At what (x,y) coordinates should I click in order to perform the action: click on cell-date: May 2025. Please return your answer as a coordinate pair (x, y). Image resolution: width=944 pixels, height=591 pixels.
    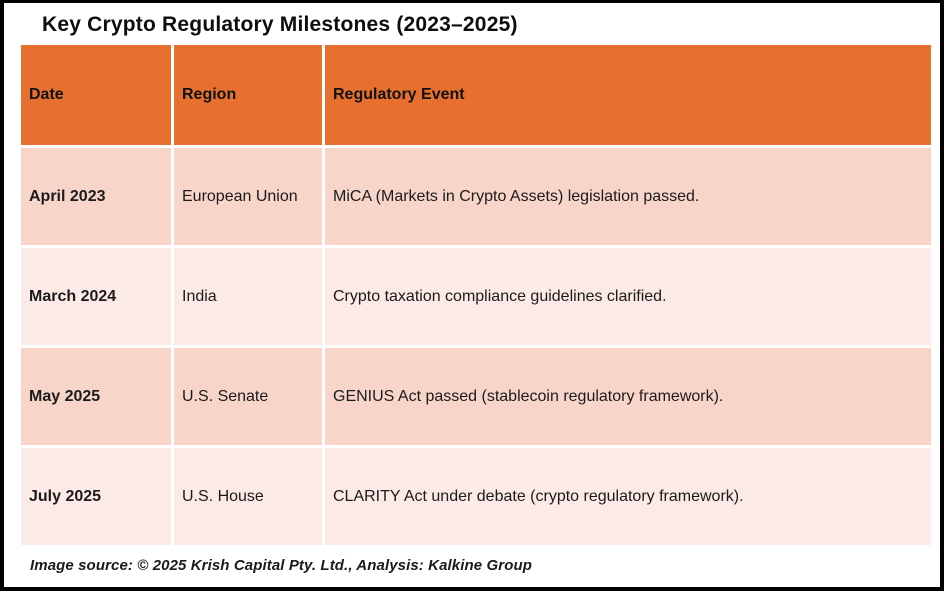
    Looking at the image, I should click on (96, 396).